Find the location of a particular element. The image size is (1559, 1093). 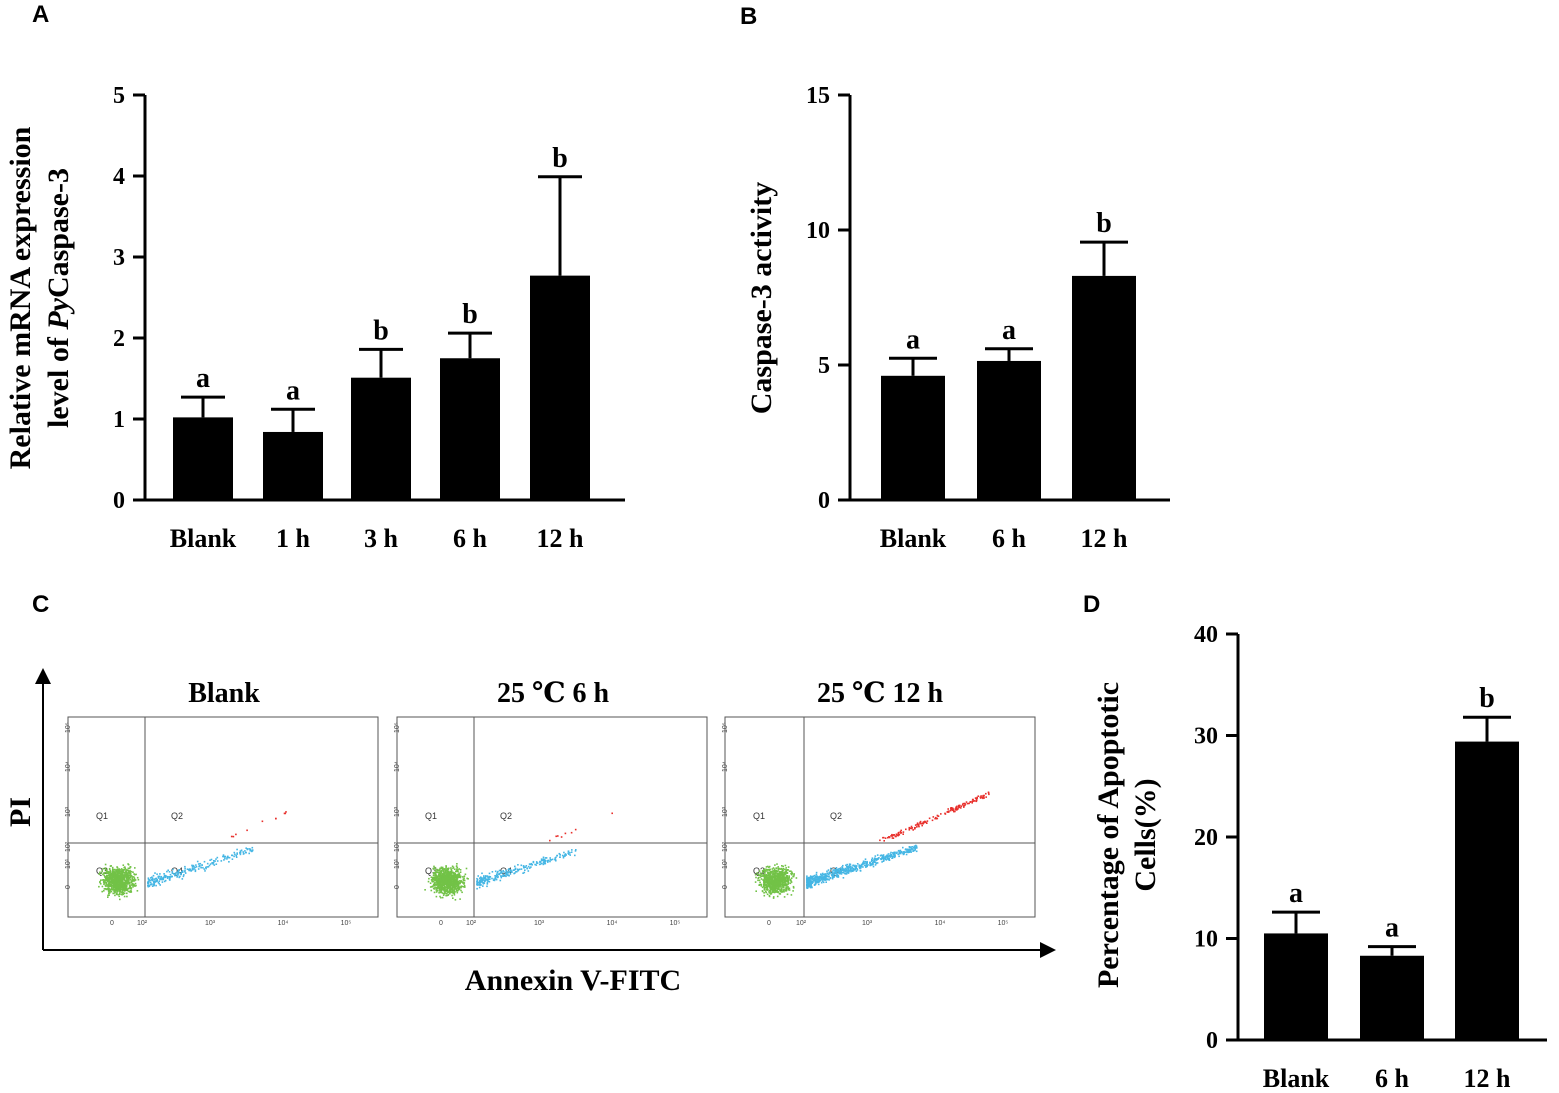

panel-b-category-label: 12 h is located at coordinates (1105, 538).